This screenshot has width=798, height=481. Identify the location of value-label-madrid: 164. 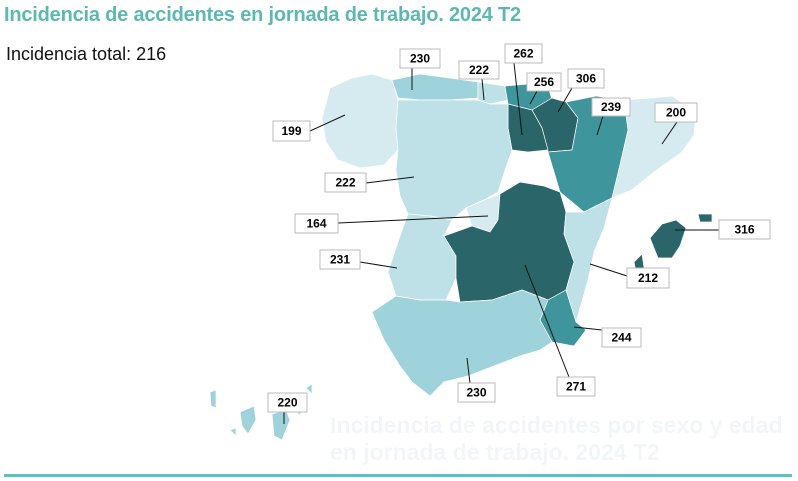
(391, 223).